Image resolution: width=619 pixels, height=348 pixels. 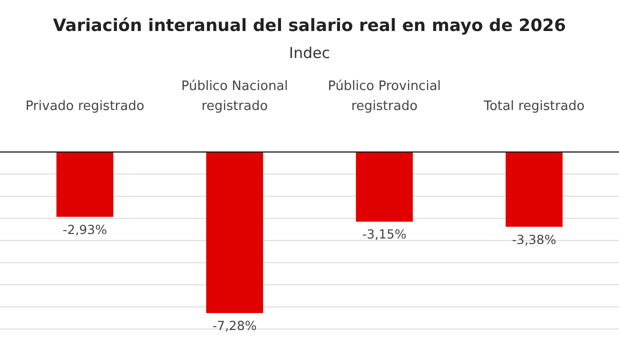 I want to click on x-tick-label: Público Provincial registrado, so click(x=384, y=96).